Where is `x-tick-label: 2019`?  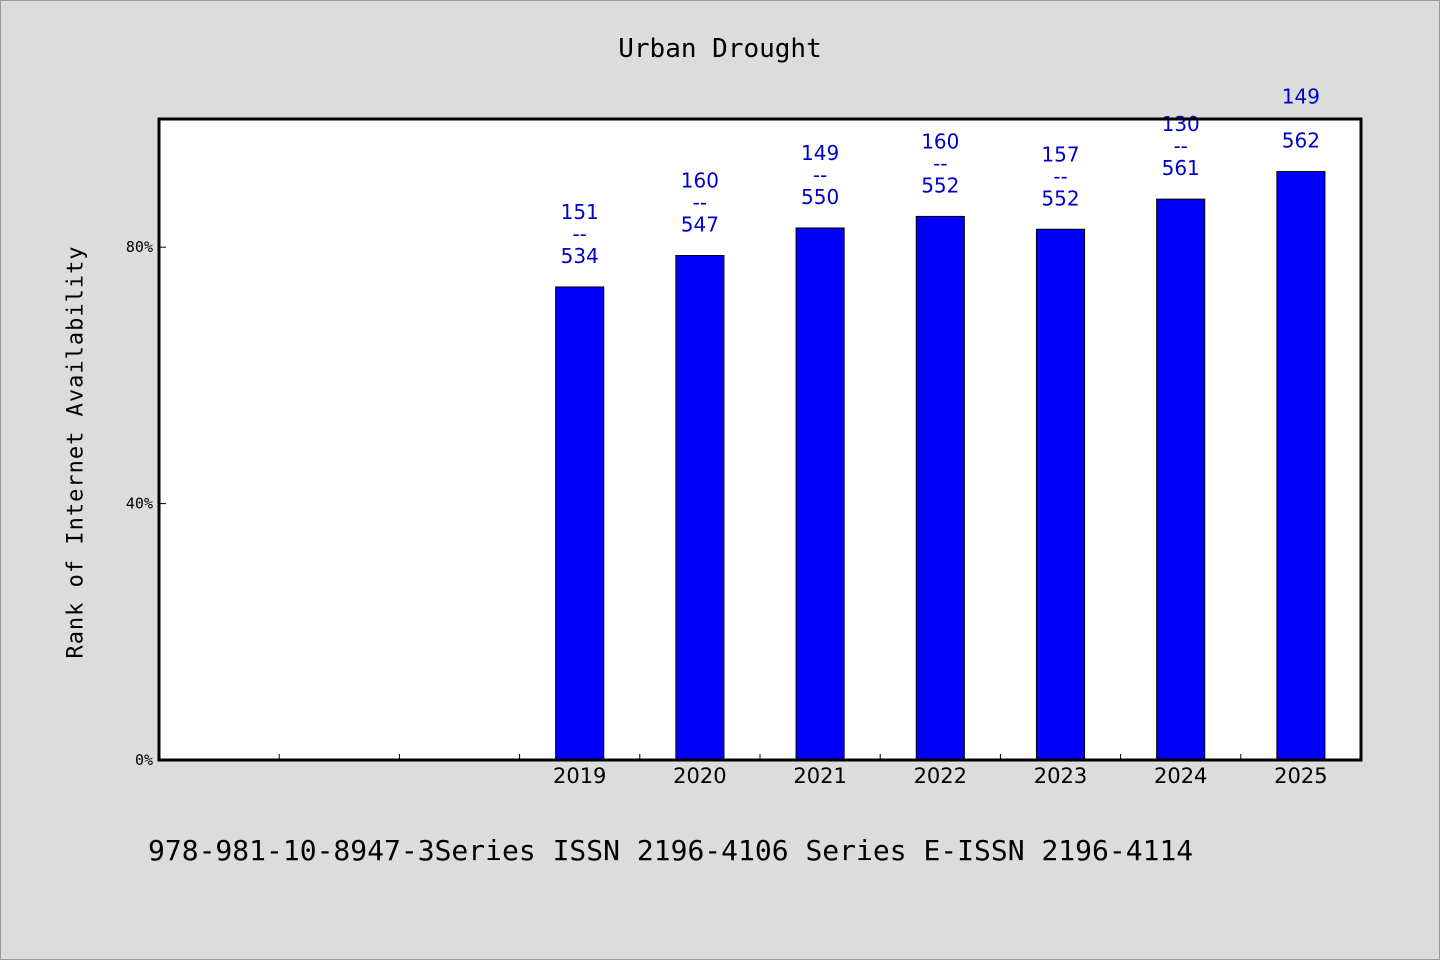 x-tick-label: 2019 is located at coordinates (579, 776).